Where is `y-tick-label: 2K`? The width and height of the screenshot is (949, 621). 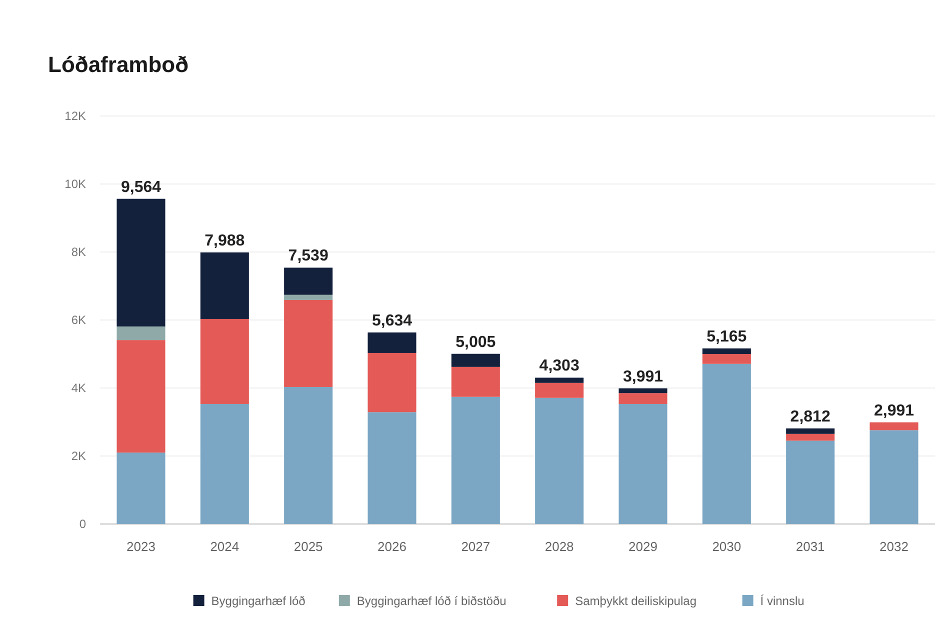 y-tick-label: 2K is located at coordinates (78, 456).